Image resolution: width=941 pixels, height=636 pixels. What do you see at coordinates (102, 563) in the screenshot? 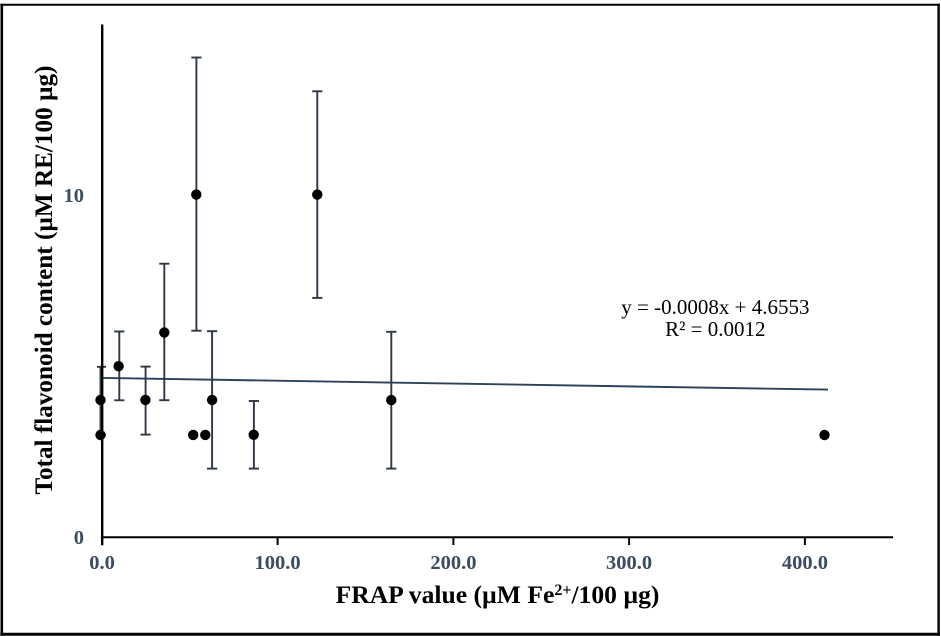
I see `svg-text: 0.0` at bounding box center [102, 563].